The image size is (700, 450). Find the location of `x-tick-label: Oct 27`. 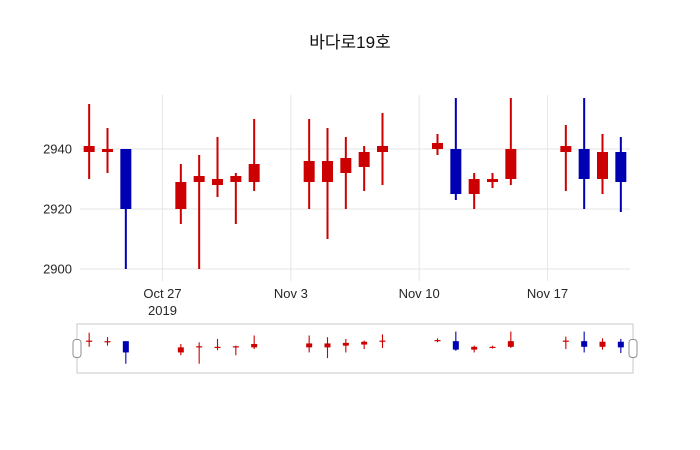

x-tick-label: Oct 27 is located at coordinates (162, 293).